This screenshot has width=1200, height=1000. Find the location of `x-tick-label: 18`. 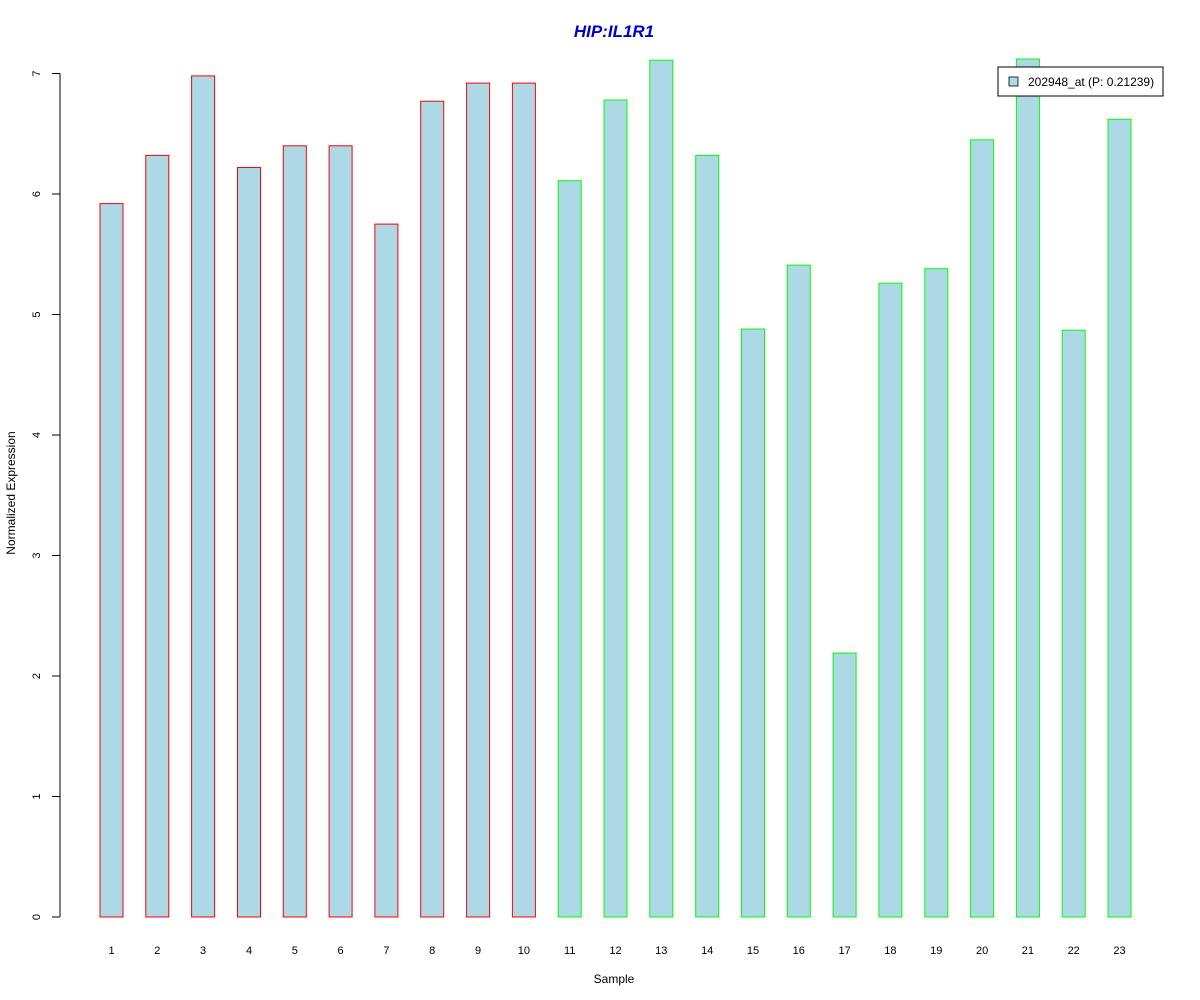

x-tick-label: 18 is located at coordinates (890, 951).